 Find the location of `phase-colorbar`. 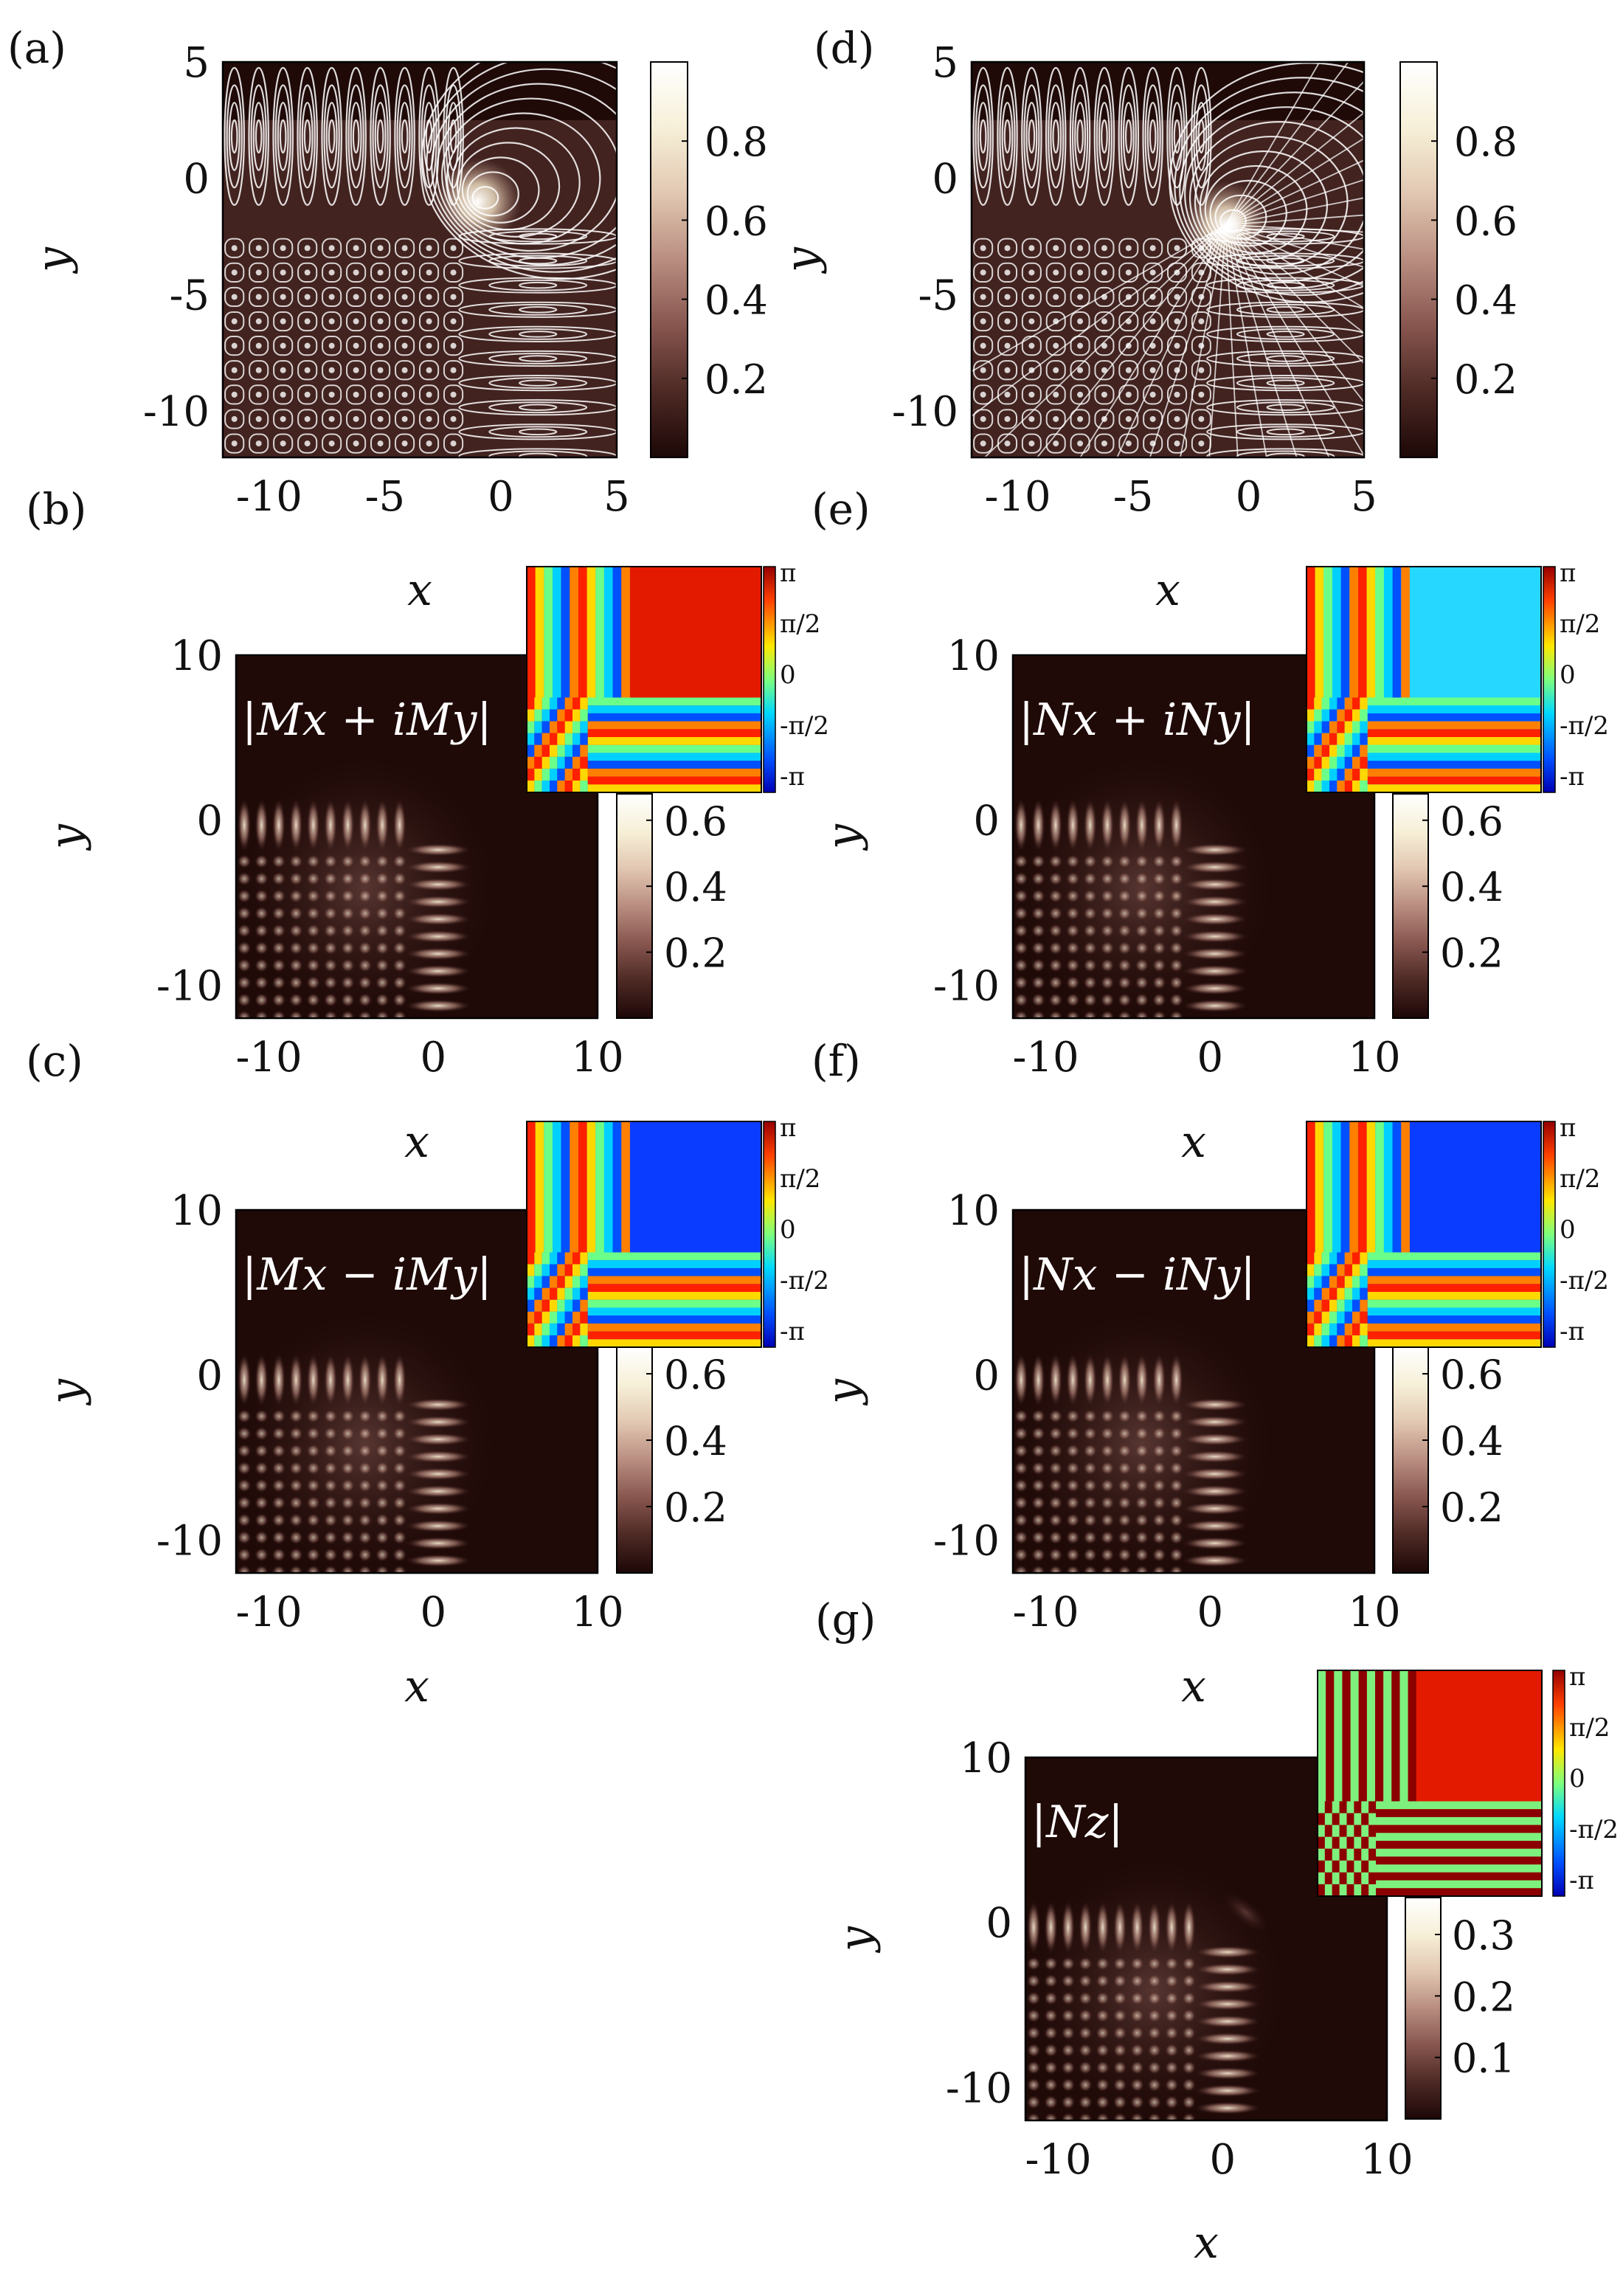

phase-colorbar is located at coordinates (1549, 679).